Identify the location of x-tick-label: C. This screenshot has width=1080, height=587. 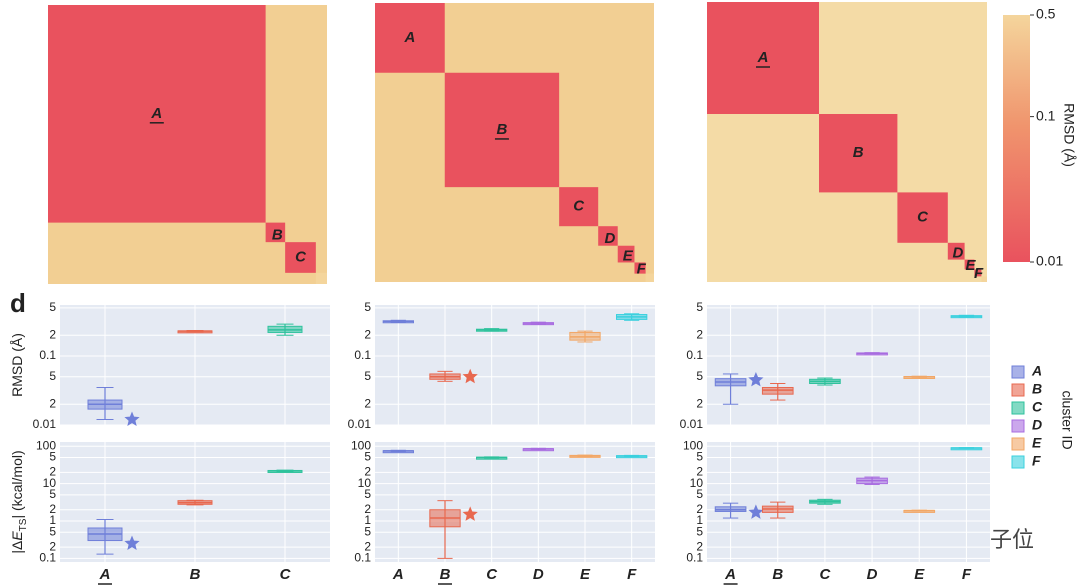
(286, 574).